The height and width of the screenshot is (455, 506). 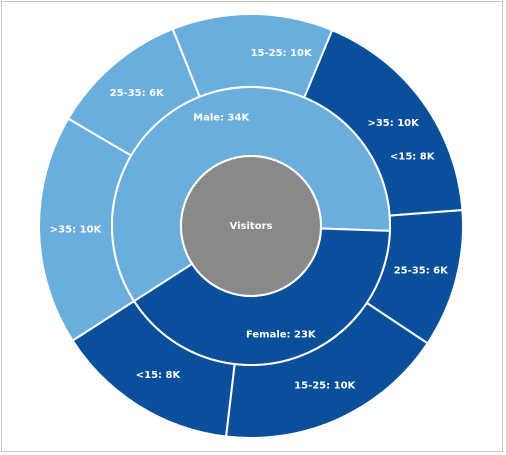 I want to click on outer-label-male-2: 25-35: 6K, so click(x=137, y=93).